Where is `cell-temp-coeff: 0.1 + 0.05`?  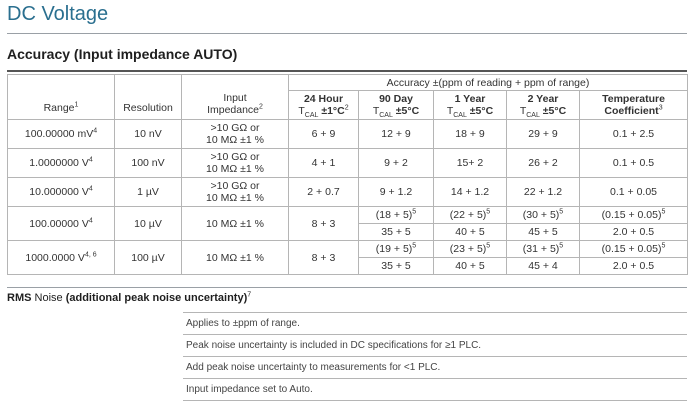
cell-temp-coeff: 0.1 + 0.05 is located at coordinates (633, 192).